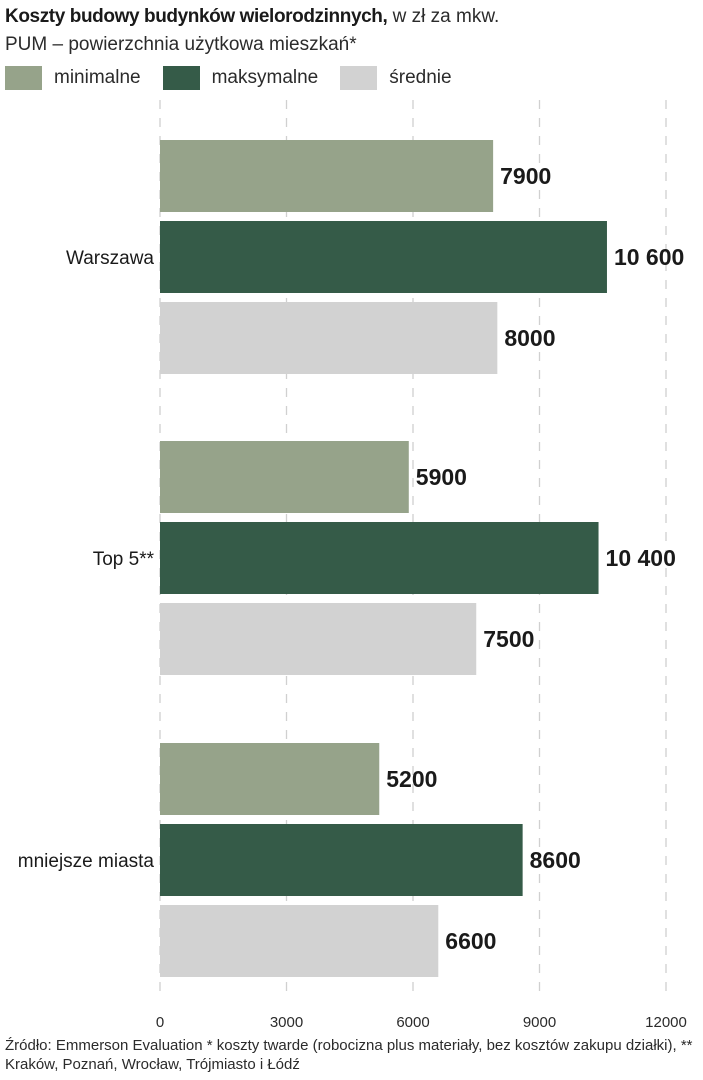 The width and height of the screenshot is (703, 1080). What do you see at coordinates (181, 44) in the screenshot?
I see `chart-subtitle: PUM – powierzchnia użytkowa mieszkań*` at bounding box center [181, 44].